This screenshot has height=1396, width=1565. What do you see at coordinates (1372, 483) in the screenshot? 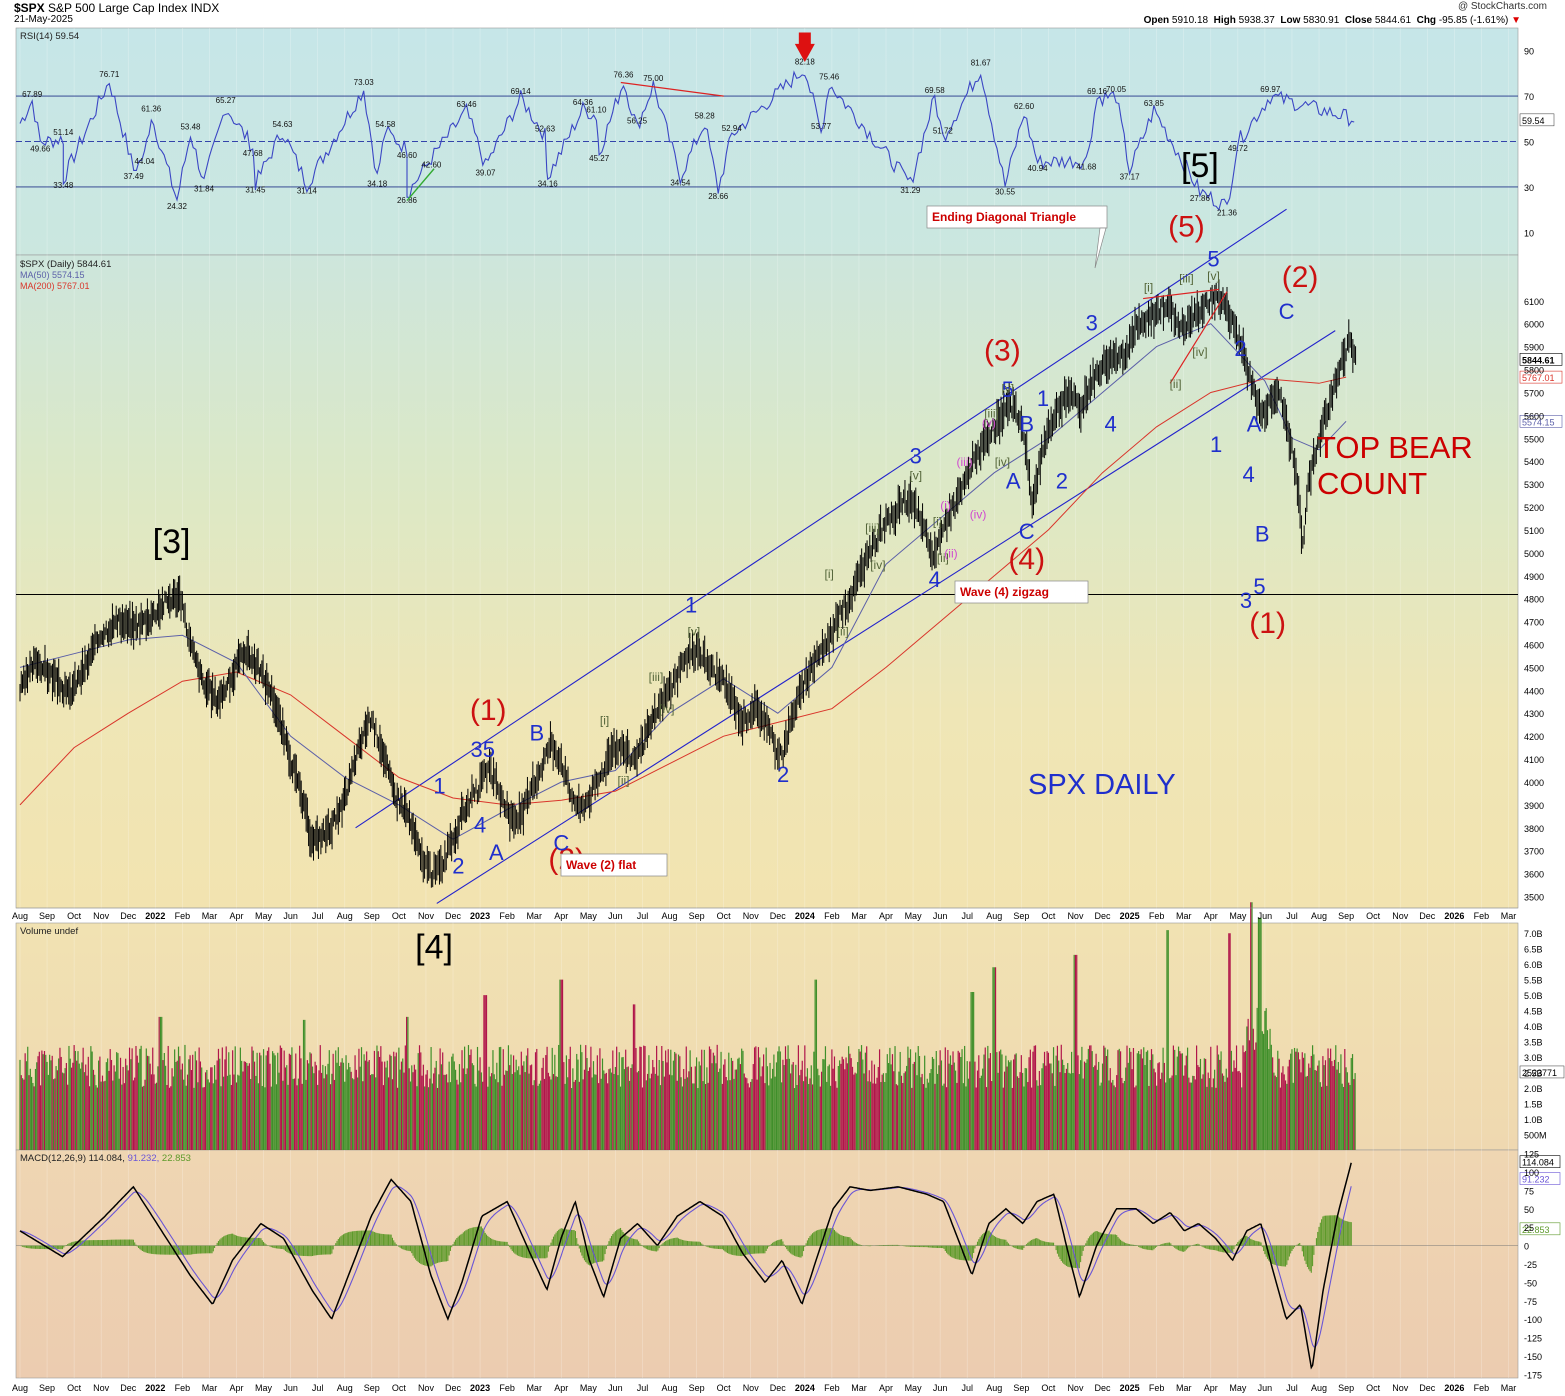
I see `count-label: COUNT` at bounding box center [1372, 483].